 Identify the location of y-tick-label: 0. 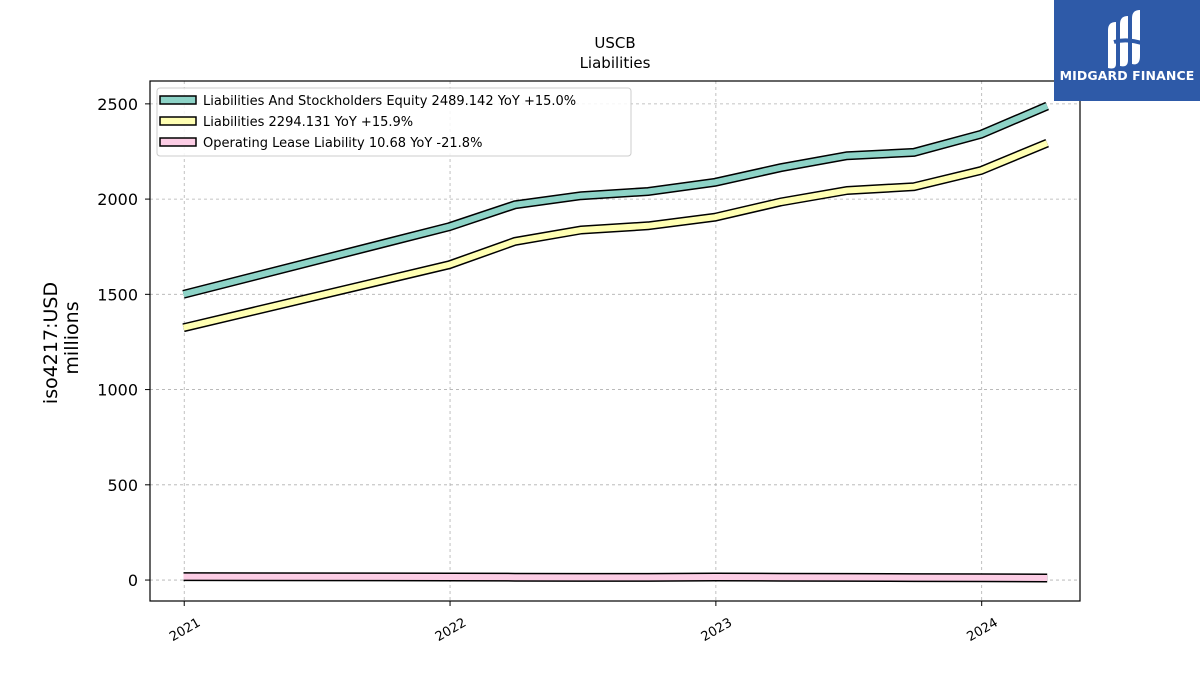
(133, 580).